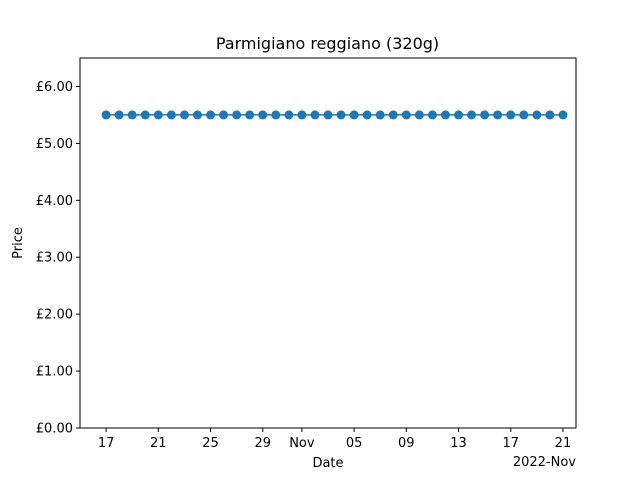 This screenshot has height=480, width=640. What do you see at coordinates (327, 463) in the screenshot?
I see `x-axis-label: Date` at bounding box center [327, 463].